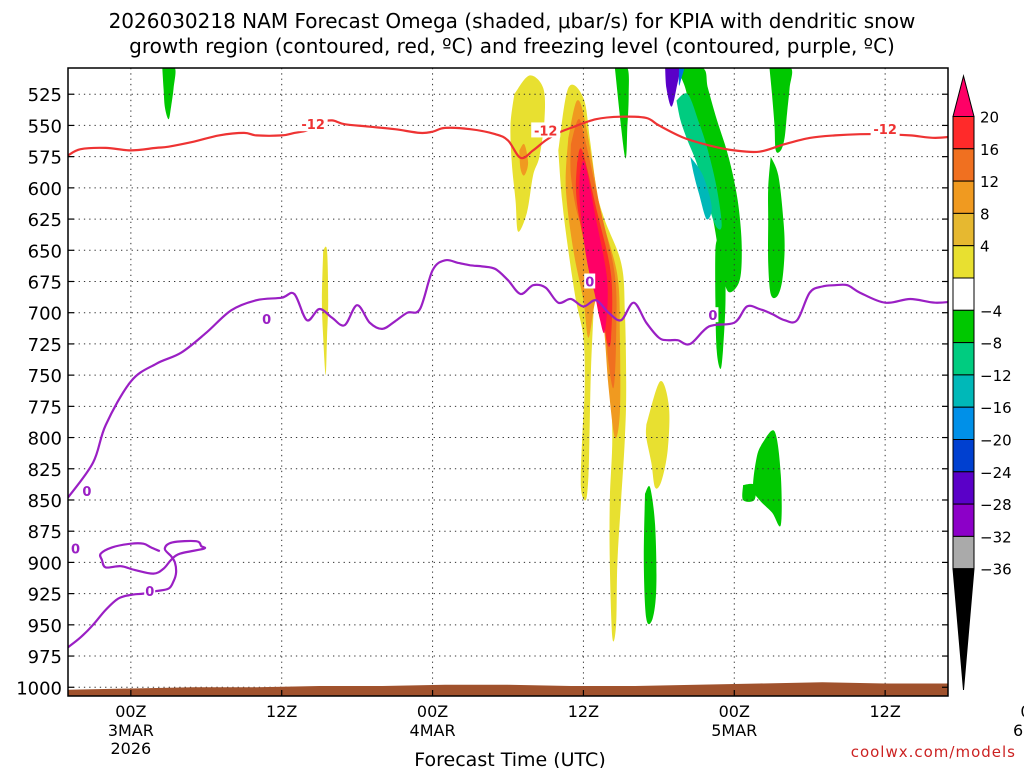 This screenshot has height=768, width=1024. I want to click on contour-label-freezing_0_lower-0: 0, so click(149, 592).